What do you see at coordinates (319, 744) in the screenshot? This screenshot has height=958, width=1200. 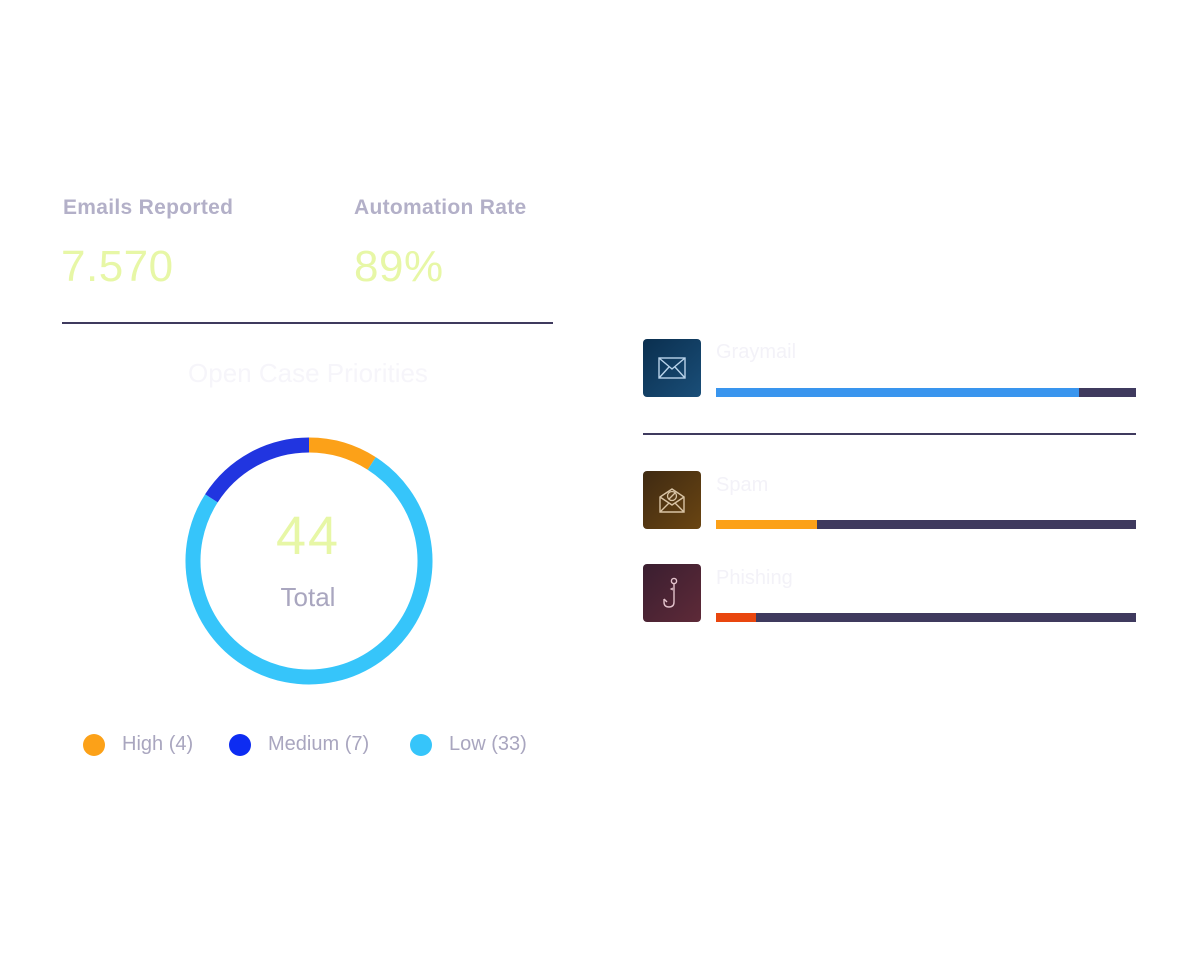 I see `legend-label-medium: Medium (7)` at bounding box center [319, 744].